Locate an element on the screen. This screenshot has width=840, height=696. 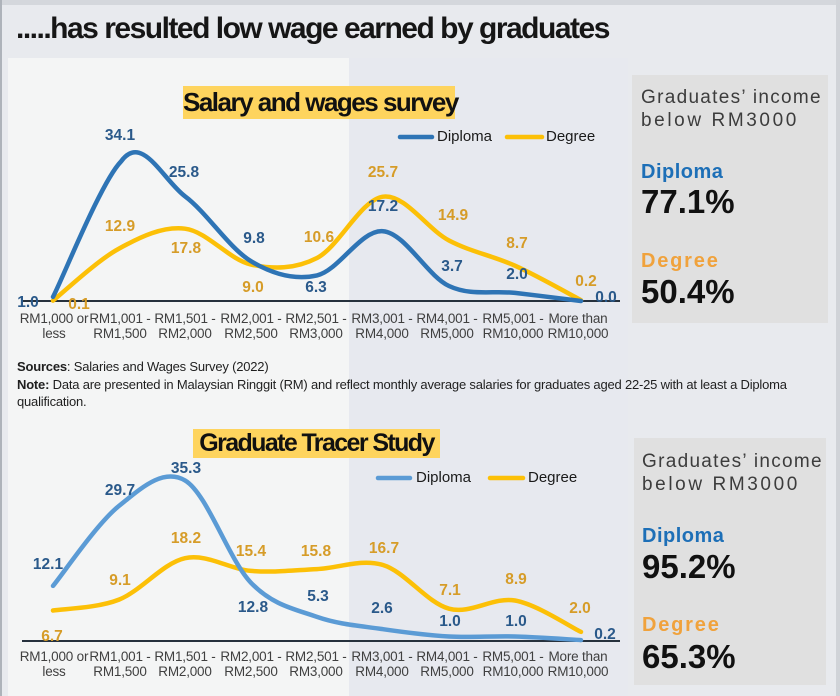
svg-text: 29.7 is located at coordinates (120, 490).